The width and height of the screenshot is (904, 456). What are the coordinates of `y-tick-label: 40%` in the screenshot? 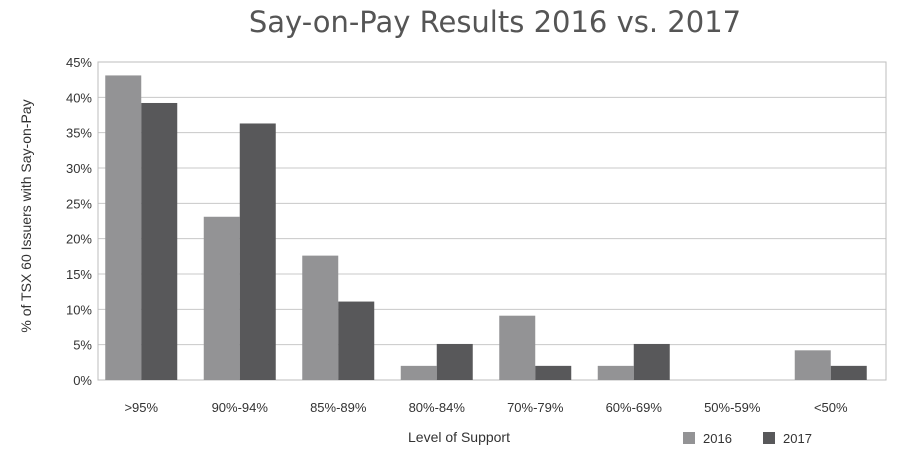 It's located at (79, 97).